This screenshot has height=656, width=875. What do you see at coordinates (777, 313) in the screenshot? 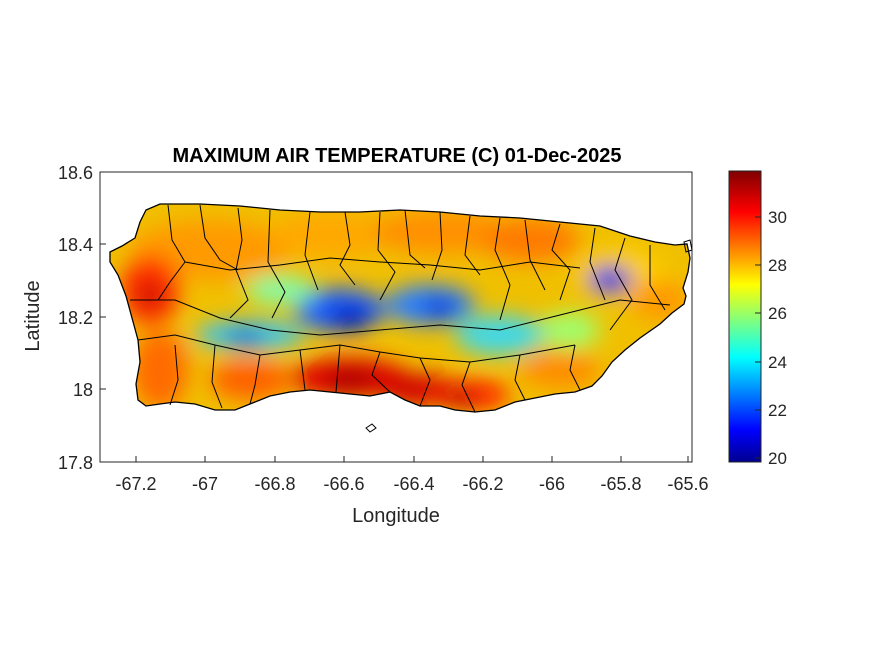
I see `colorbar-tick-label: 26` at bounding box center [777, 313].